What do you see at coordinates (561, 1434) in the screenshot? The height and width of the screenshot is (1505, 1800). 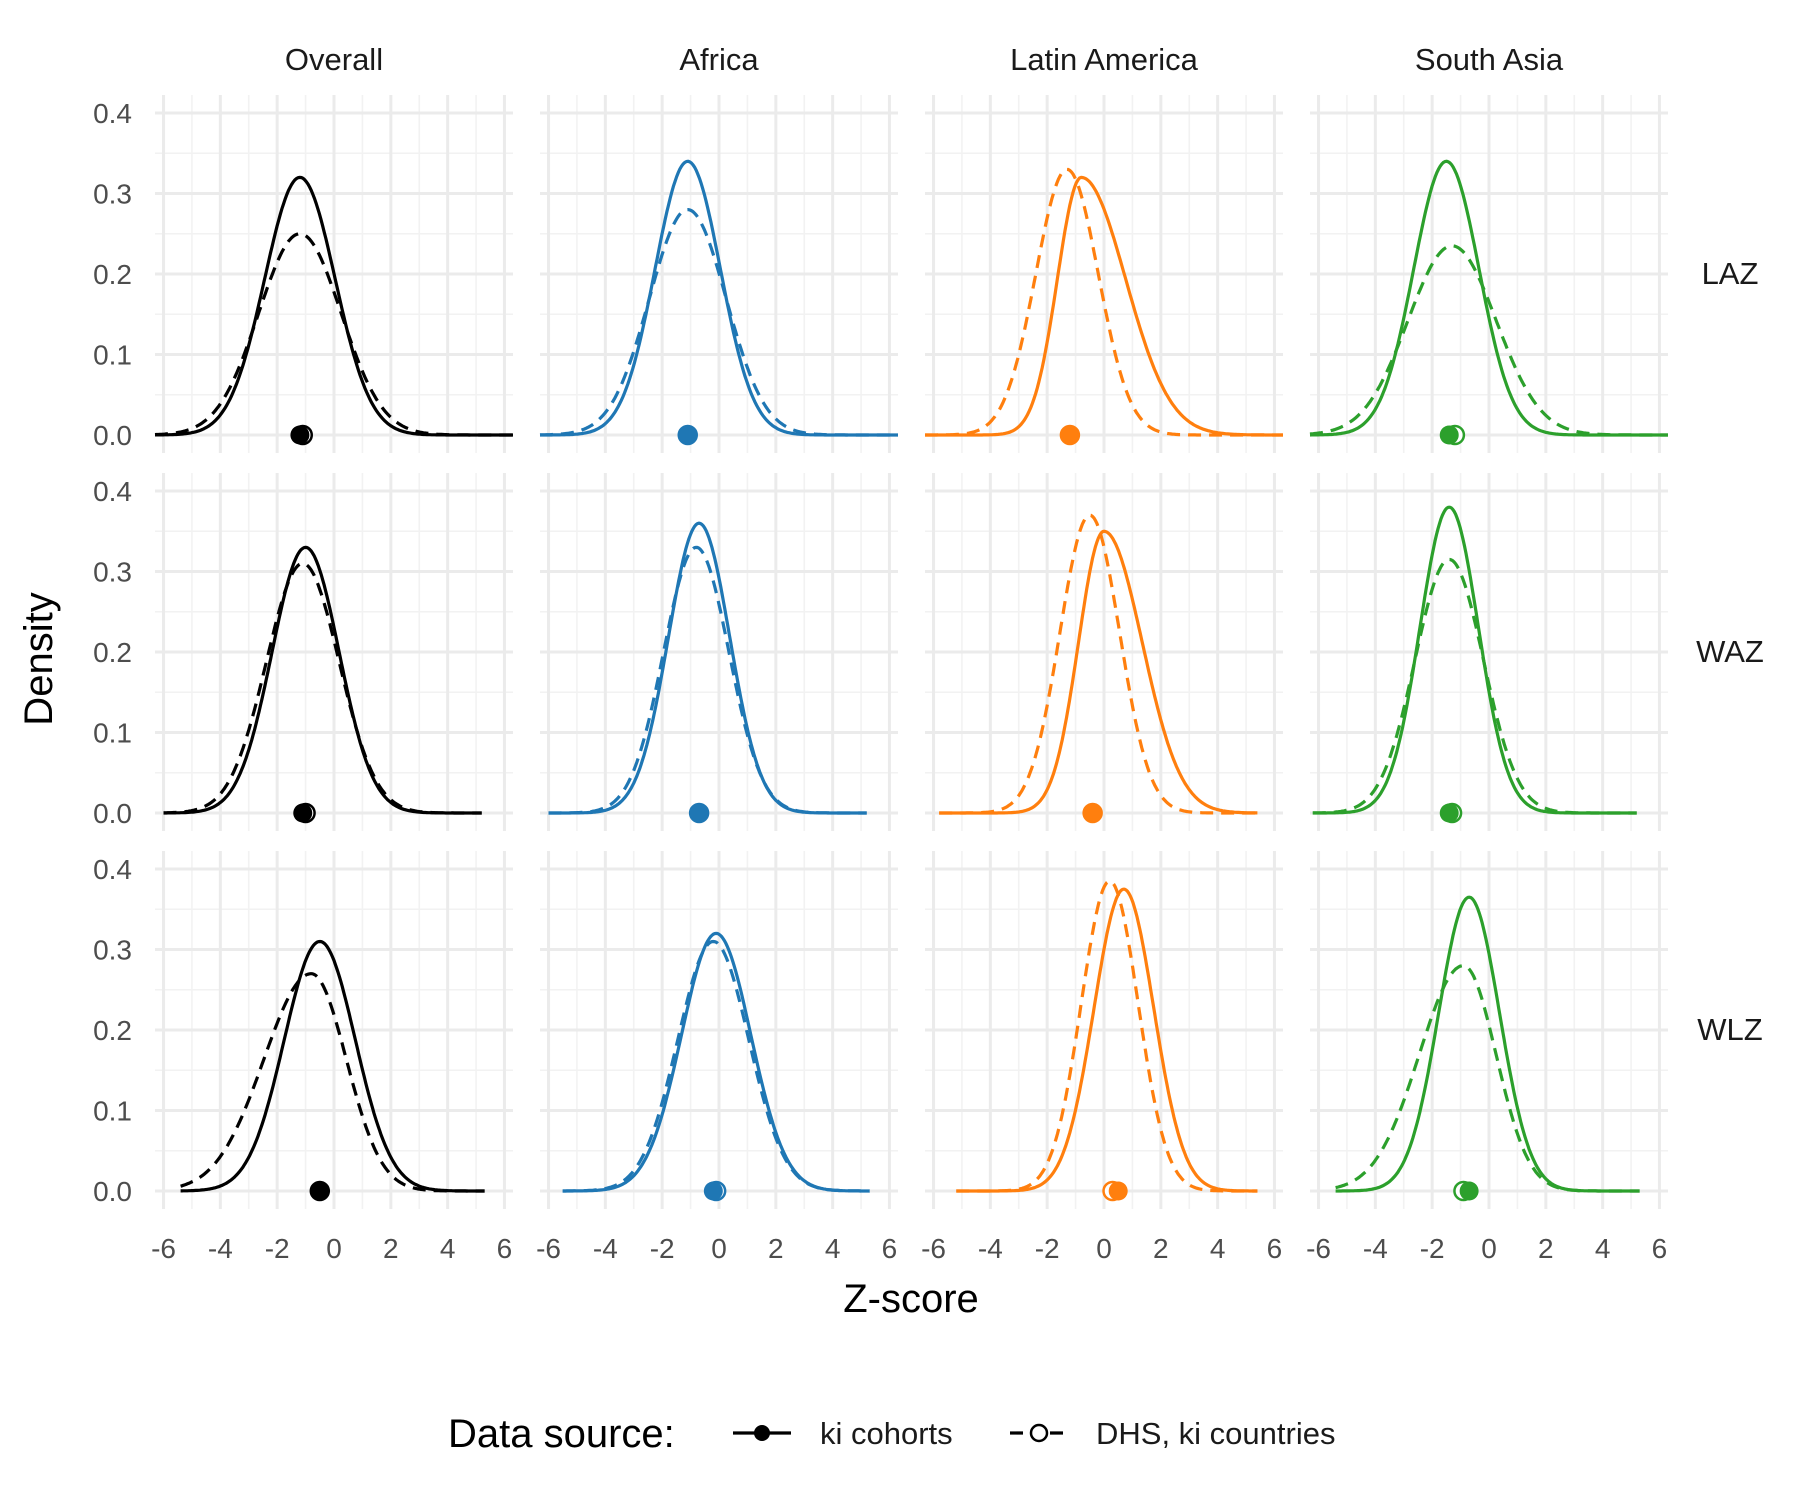 I see `legend-title: Data source:` at bounding box center [561, 1434].